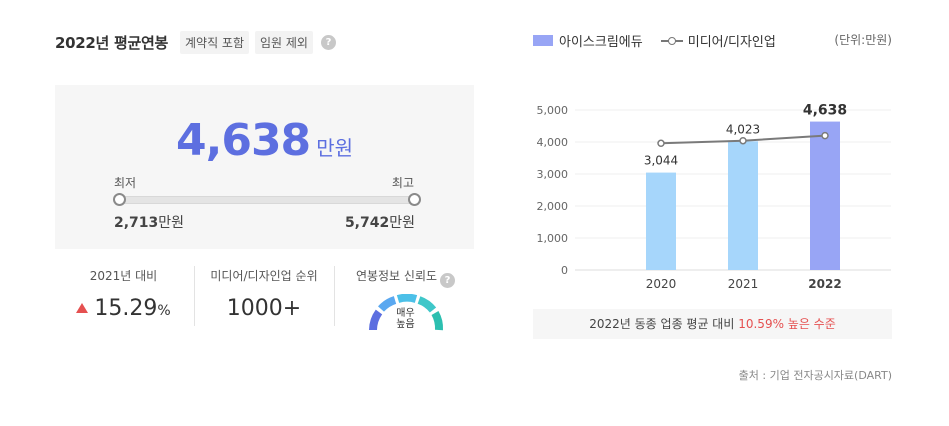 The height and width of the screenshot is (426, 949). Describe the element at coordinates (664, 324) in the screenshot. I see `comparison-prefix: 2022년 동종 업종 평균 대비` at that location.